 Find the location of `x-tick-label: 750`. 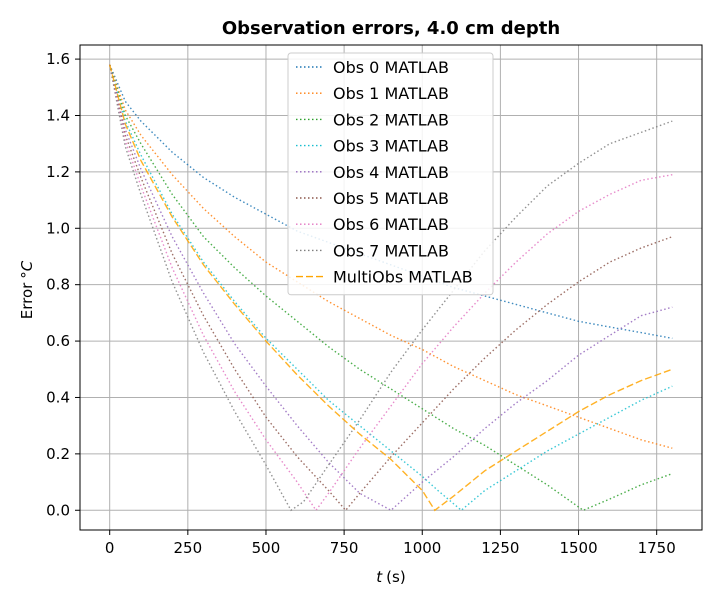

x-tick-label: 750 is located at coordinates (344, 548).